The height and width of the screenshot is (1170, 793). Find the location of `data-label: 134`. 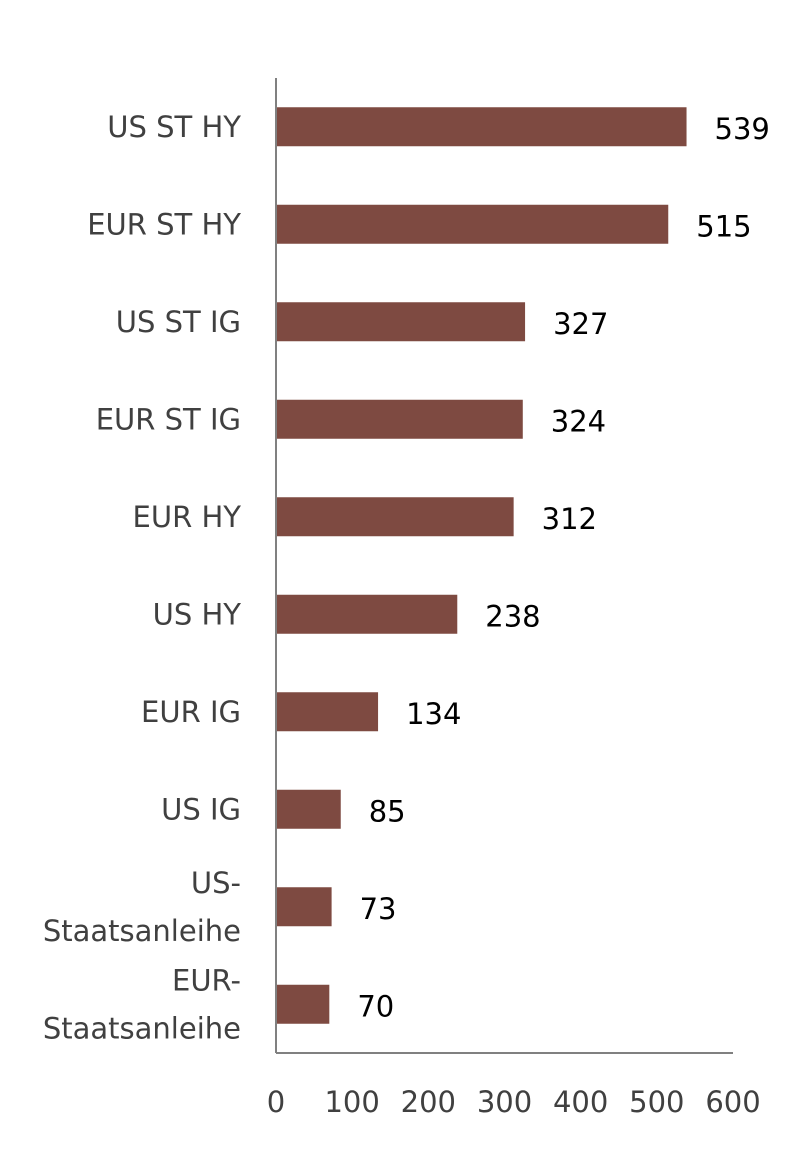

data-label: 134 is located at coordinates (433, 714).